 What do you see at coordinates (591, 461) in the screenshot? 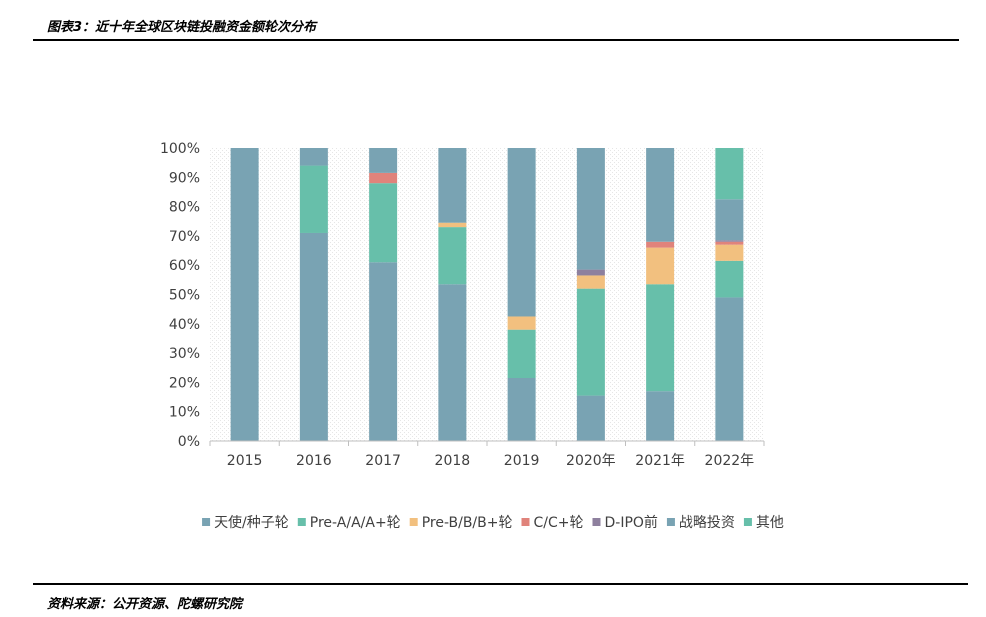
I see `x-tick-label: 2020年` at bounding box center [591, 461].